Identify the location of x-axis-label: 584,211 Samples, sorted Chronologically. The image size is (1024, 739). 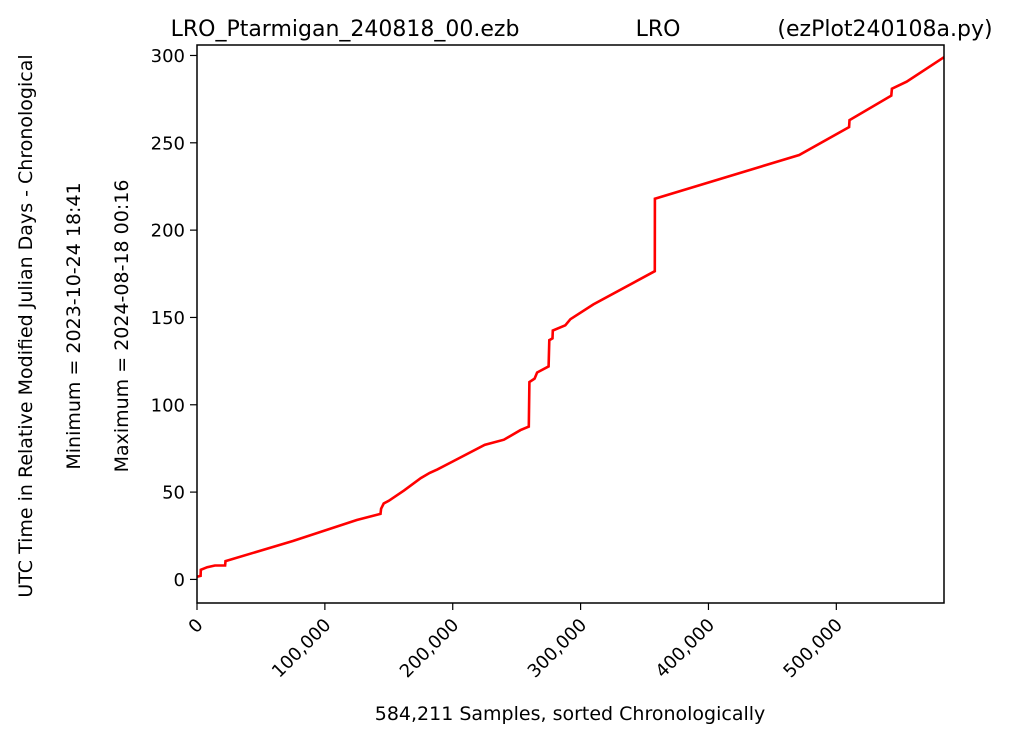
(570, 714).